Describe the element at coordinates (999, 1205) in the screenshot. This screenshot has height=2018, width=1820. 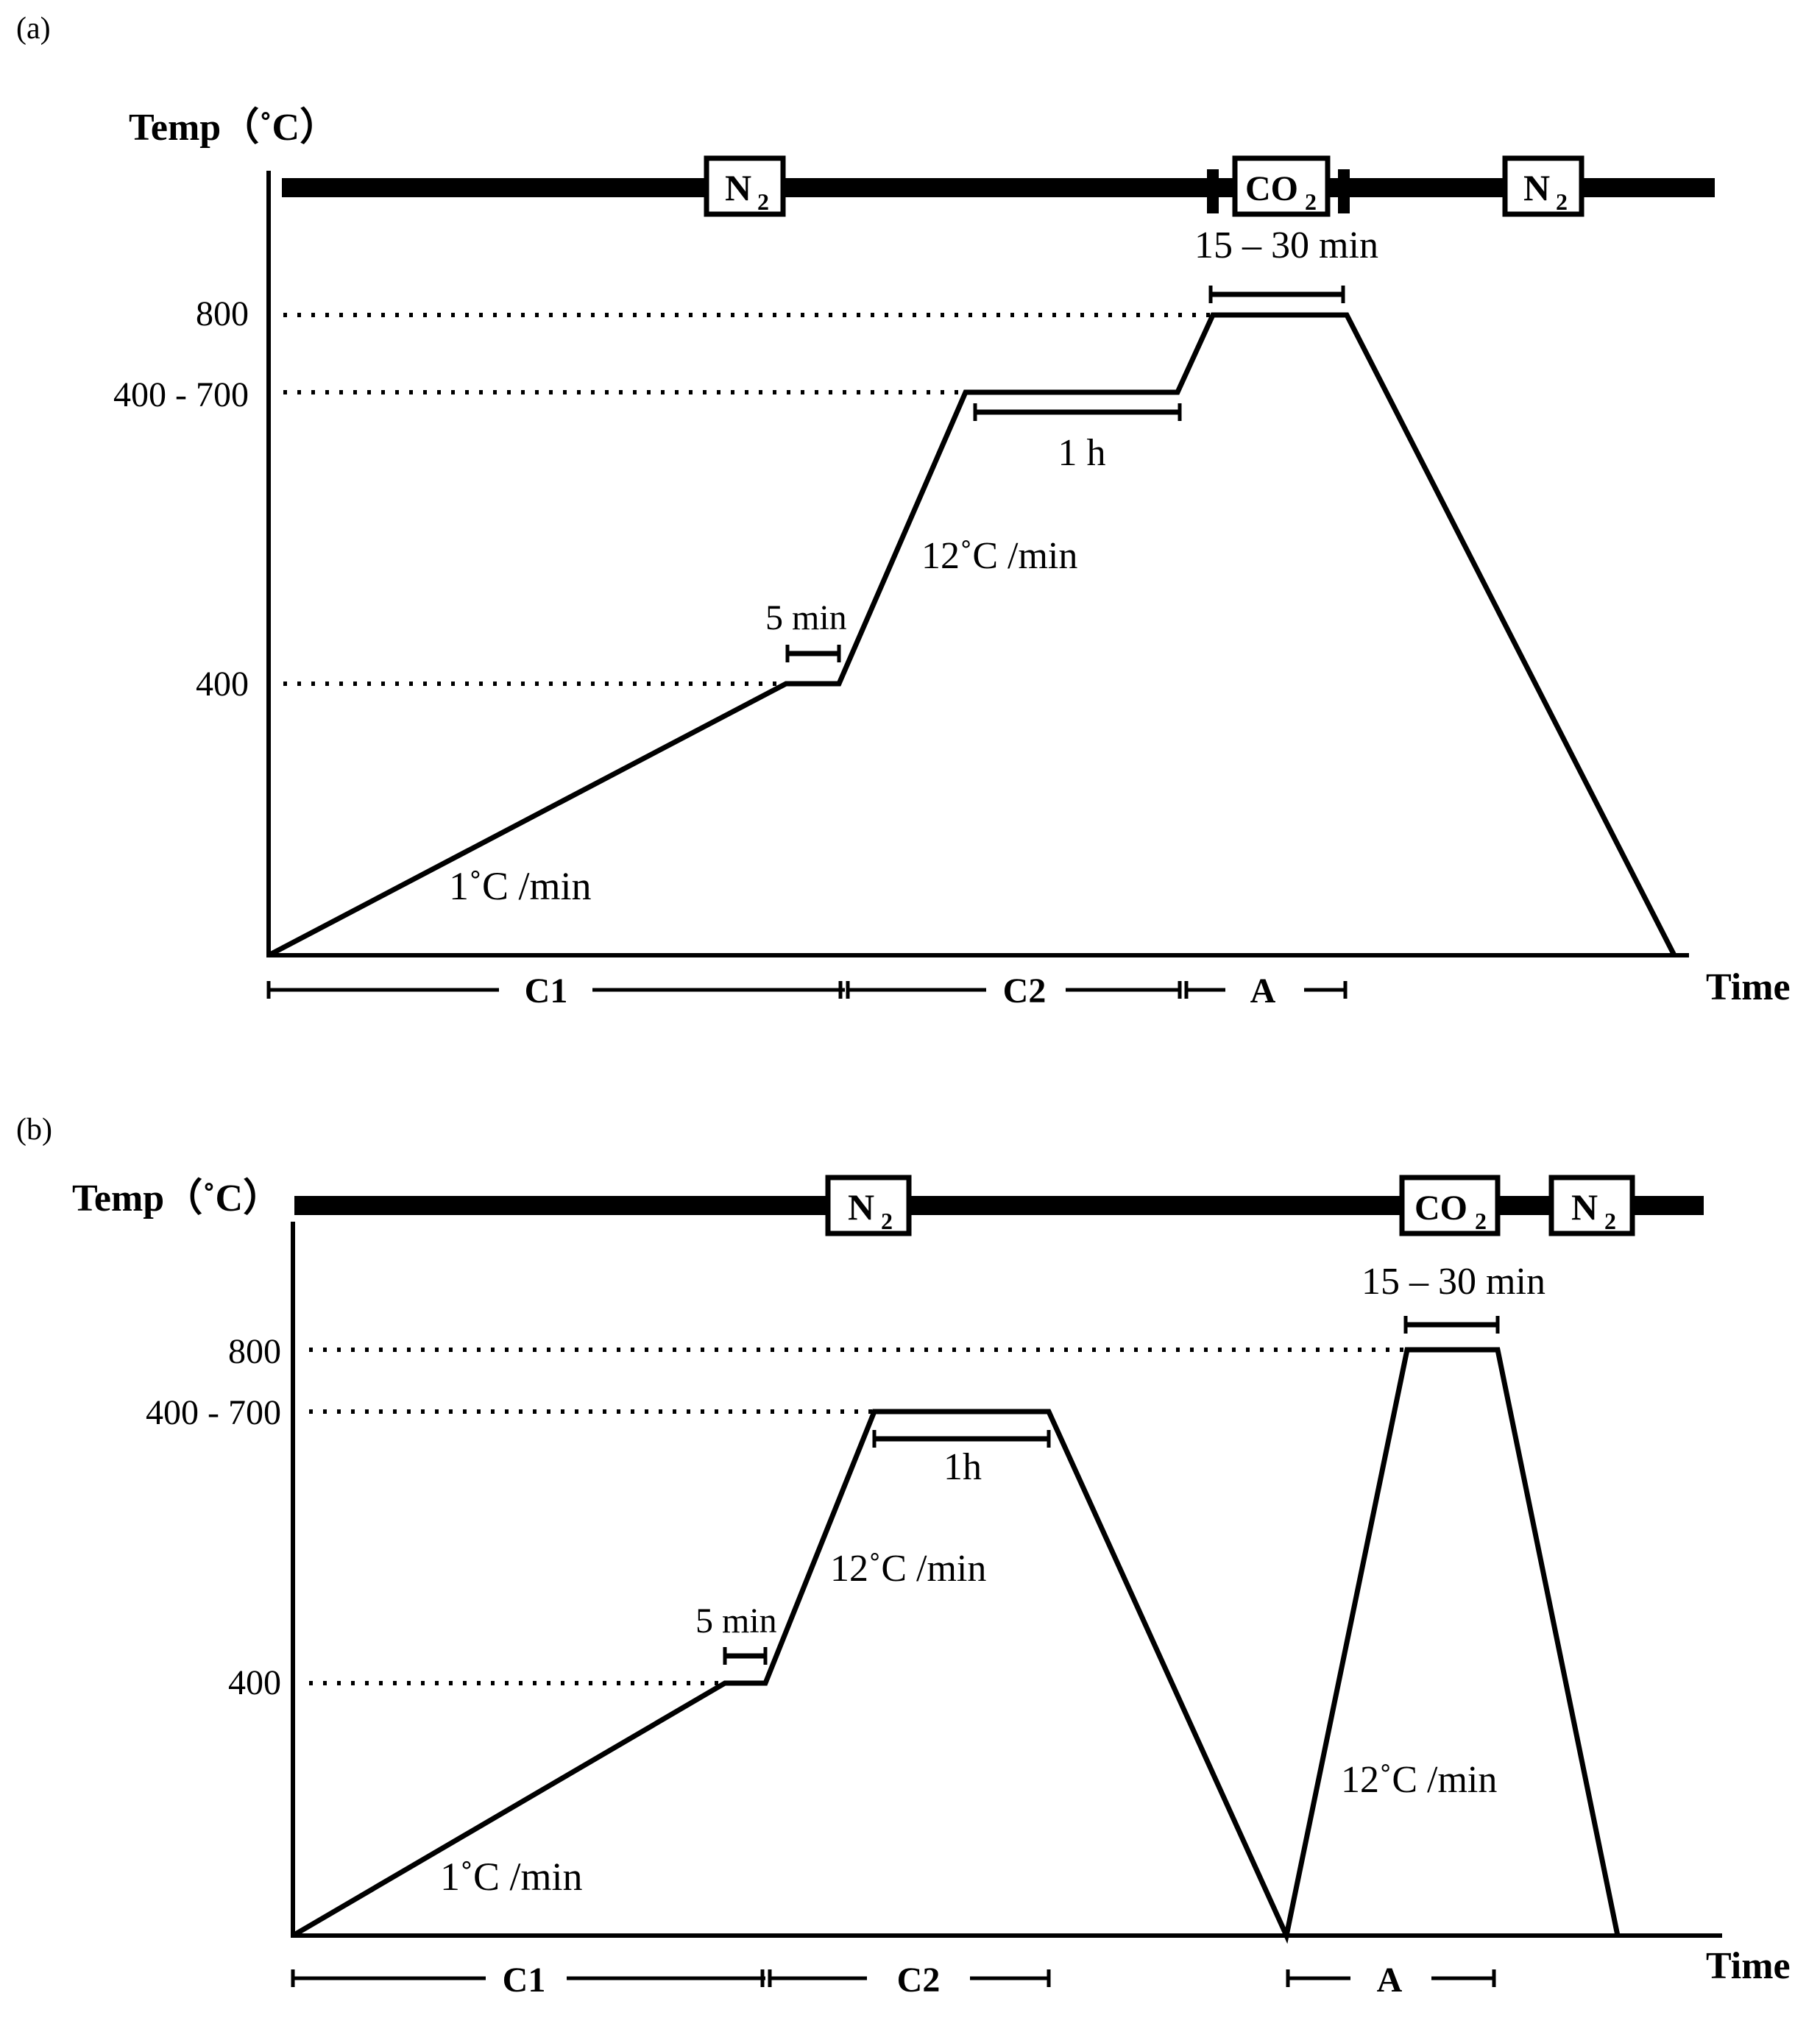
I see `panel-b-gas-bar: N 2 CO 2 N 2` at that location.